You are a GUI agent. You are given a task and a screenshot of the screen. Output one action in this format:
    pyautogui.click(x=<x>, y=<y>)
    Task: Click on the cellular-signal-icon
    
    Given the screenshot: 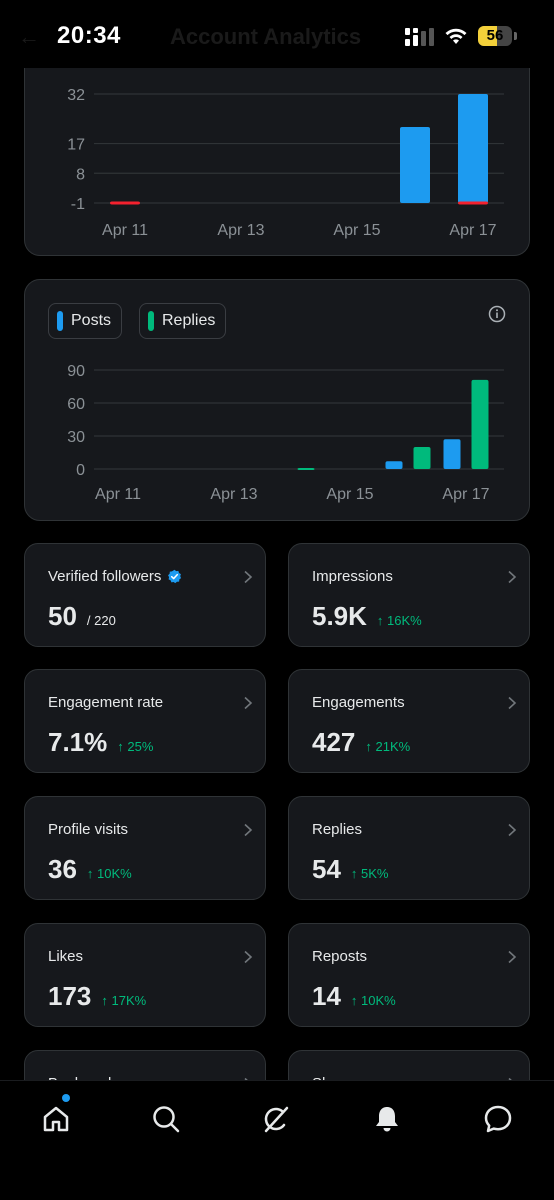 What is the action you would take?
    pyautogui.click(x=419, y=37)
    